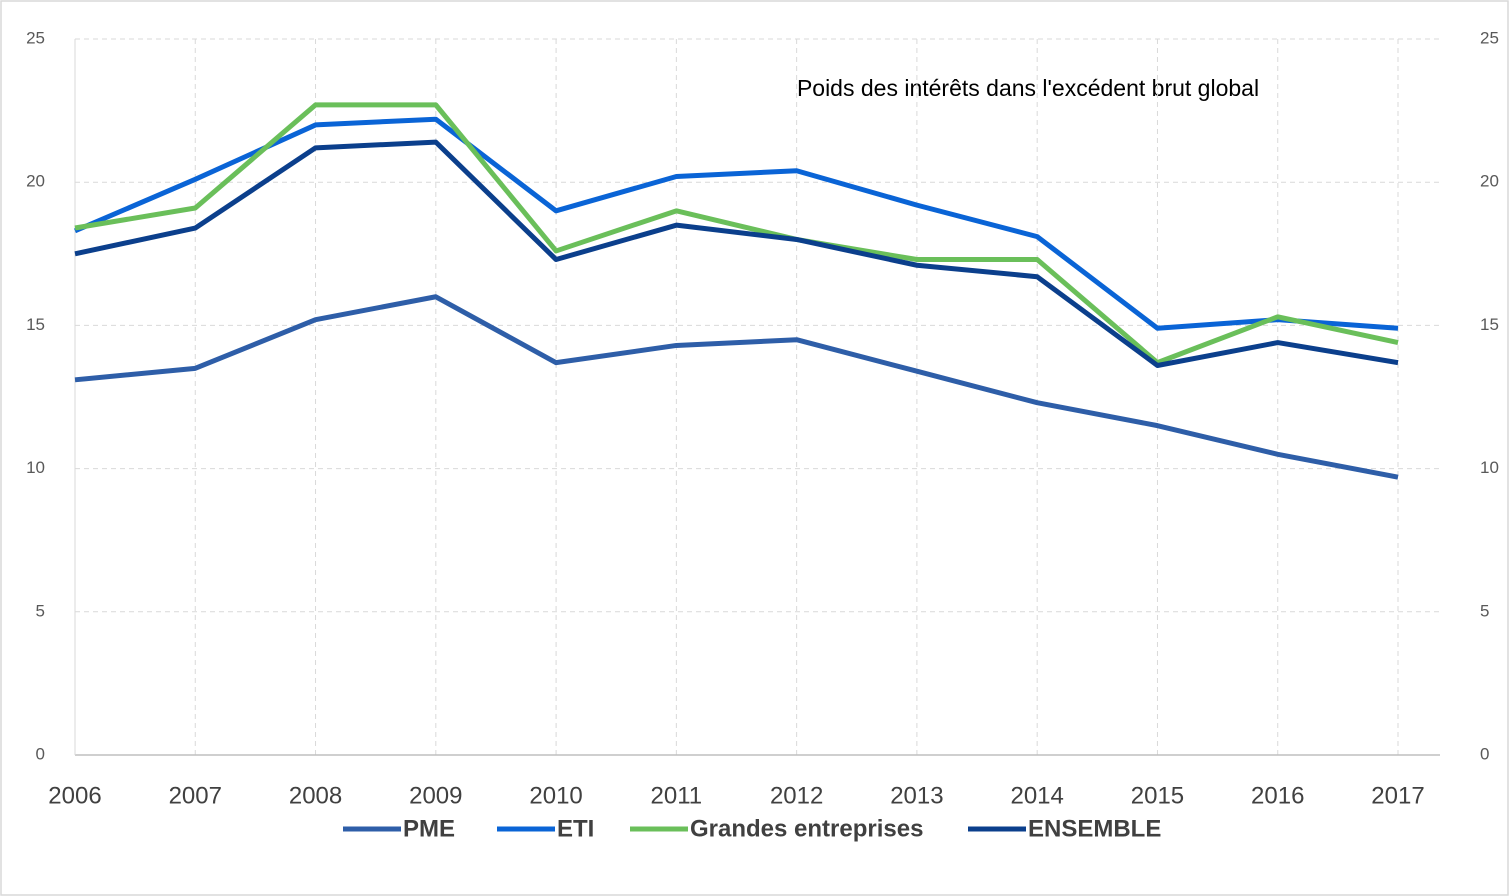 The image size is (1509, 896). What do you see at coordinates (1036, 795) in the screenshot?
I see `x-tick-label: 2014` at bounding box center [1036, 795].